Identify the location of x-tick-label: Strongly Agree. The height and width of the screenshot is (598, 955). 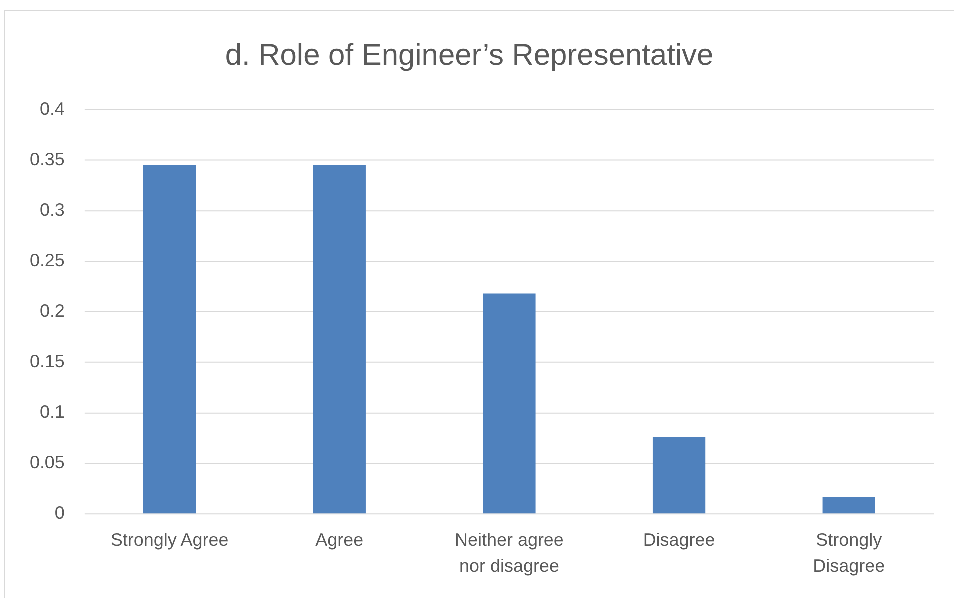
(169, 540).